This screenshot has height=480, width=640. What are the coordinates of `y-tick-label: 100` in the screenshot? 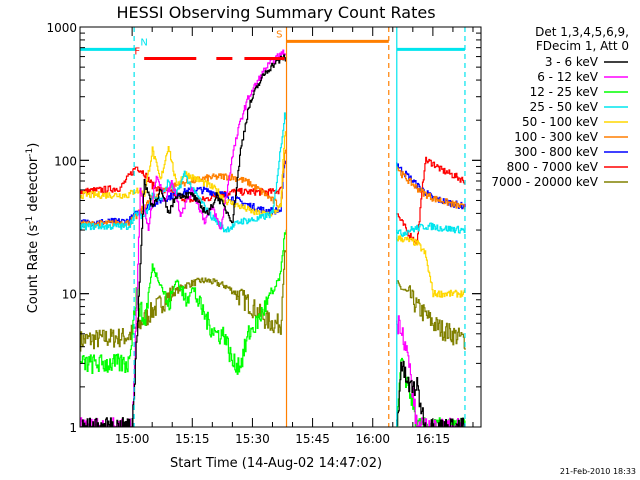 It's located at (65, 161).